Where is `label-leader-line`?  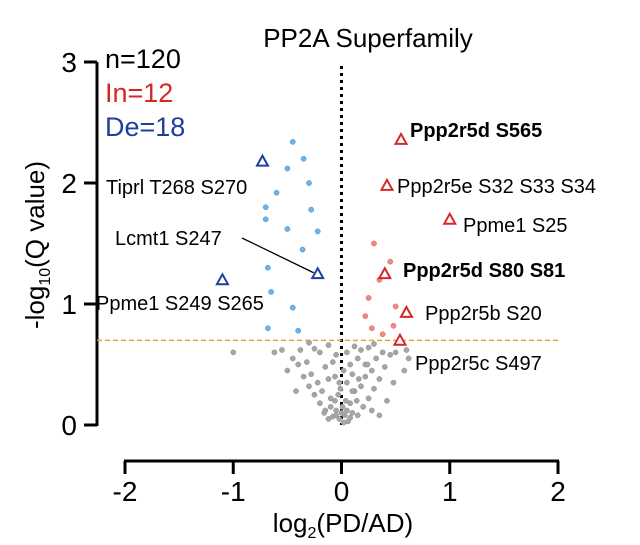 label-leader-line is located at coordinates (277, 255).